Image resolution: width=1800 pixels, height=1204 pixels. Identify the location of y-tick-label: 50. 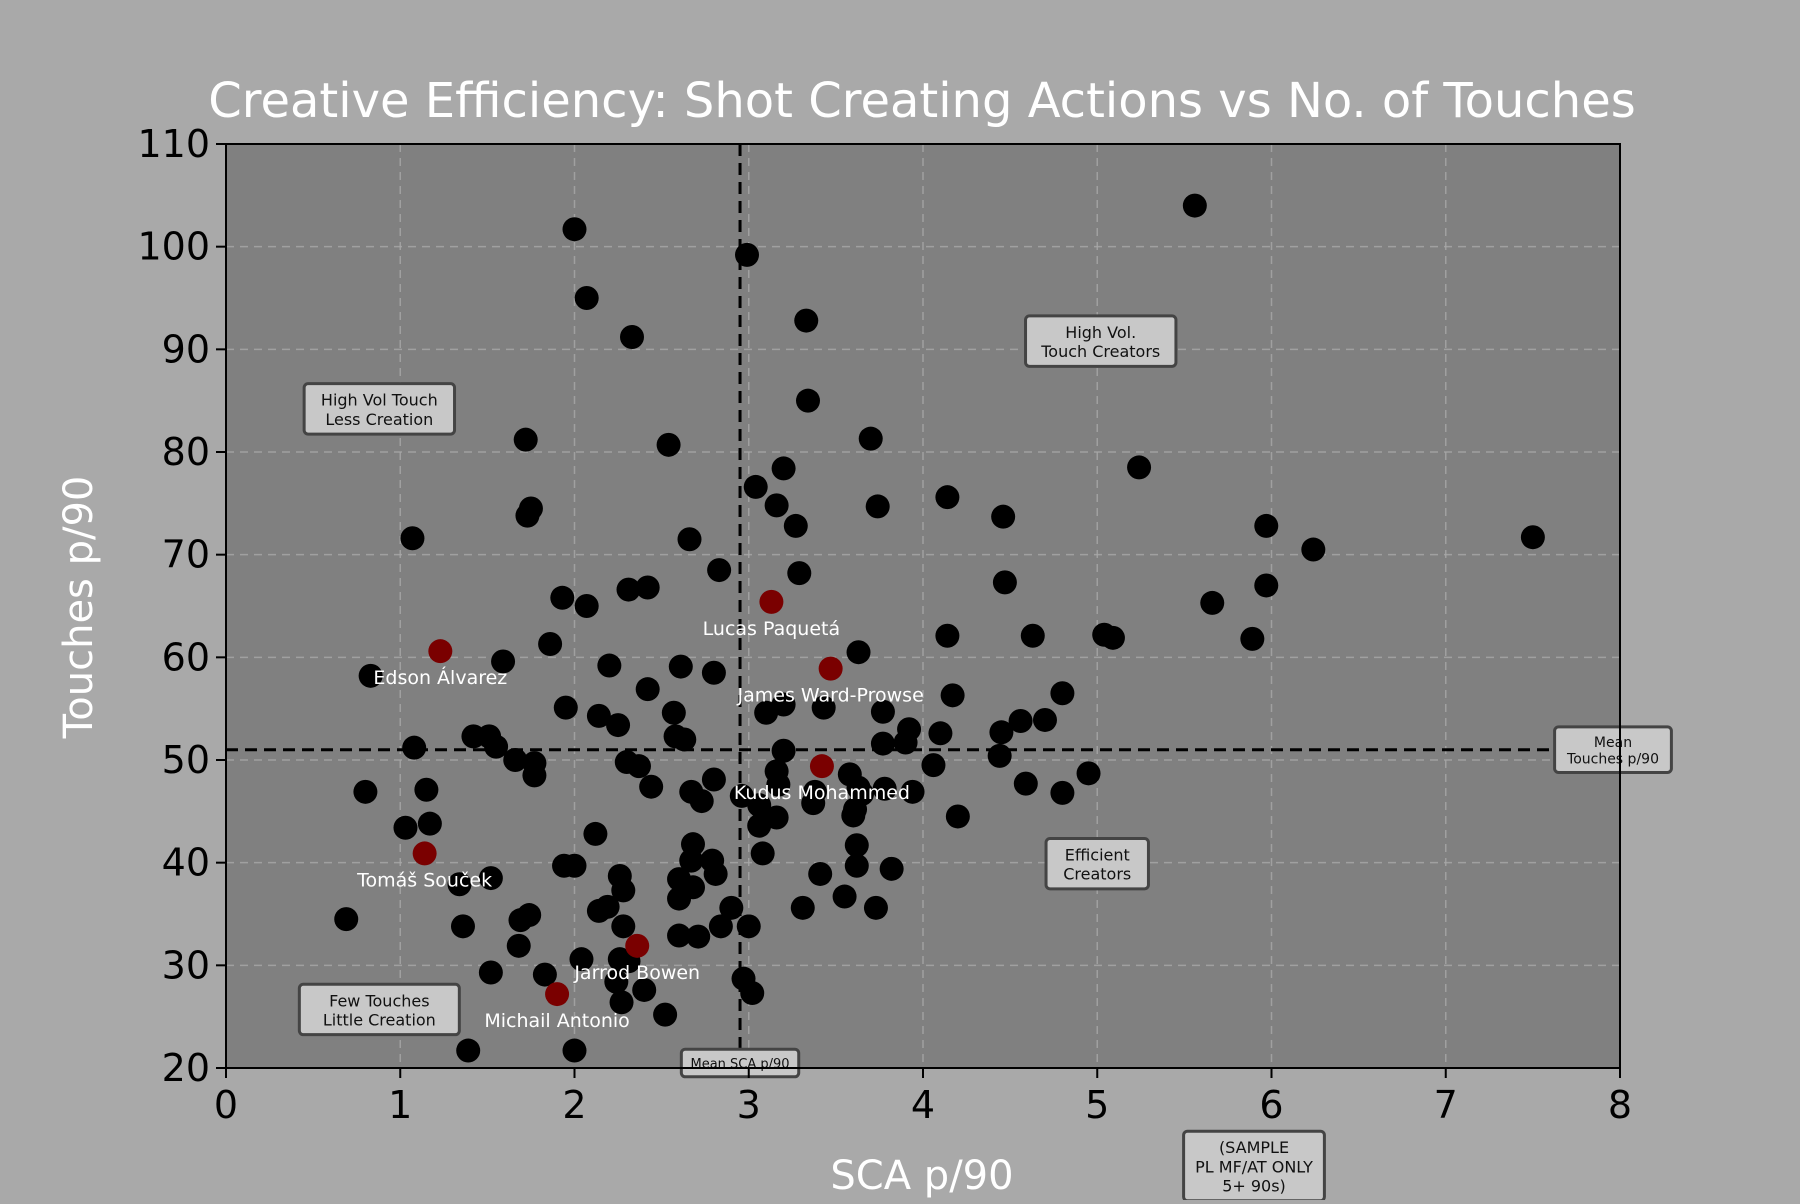
(186, 760).